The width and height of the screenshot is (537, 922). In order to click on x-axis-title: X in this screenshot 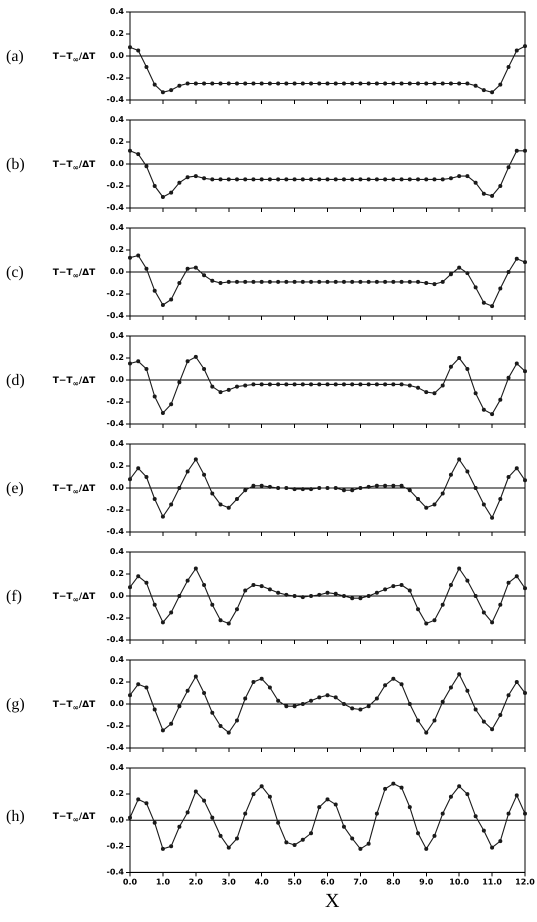, I will do `click(332, 901)`.